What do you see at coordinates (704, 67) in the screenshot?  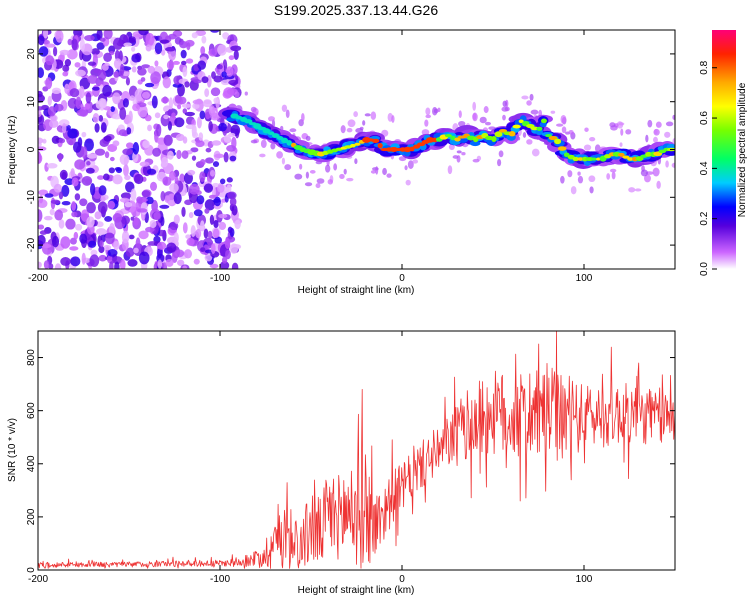 I see `colorbar-tick-label: 0.8` at bounding box center [704, 67].